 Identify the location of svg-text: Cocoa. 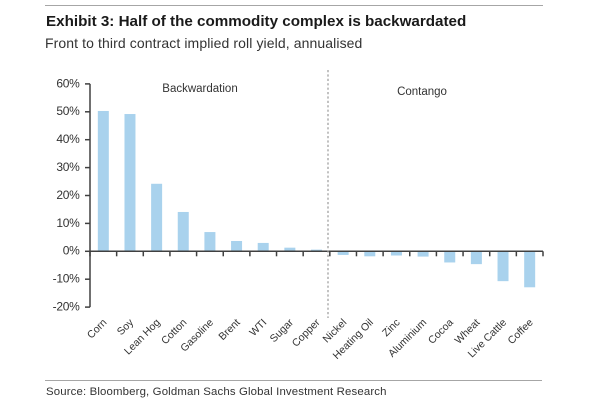
(441, 332).